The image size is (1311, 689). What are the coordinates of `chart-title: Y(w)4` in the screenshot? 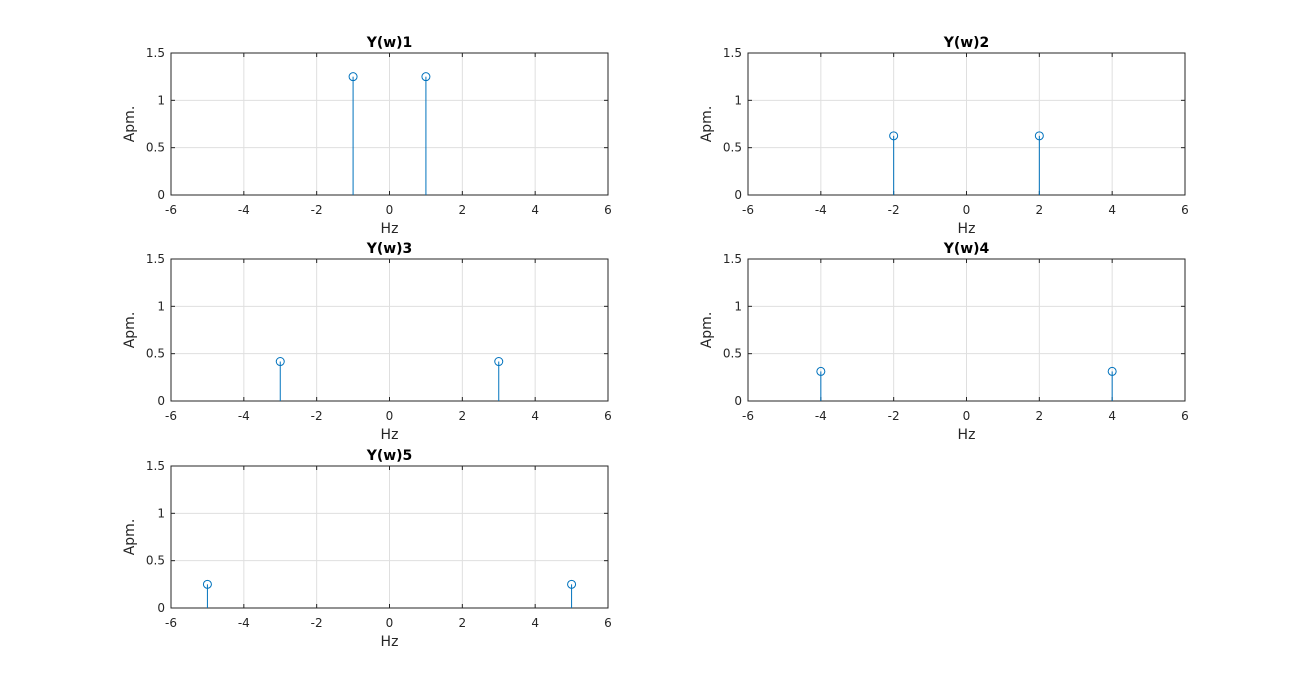 It's located at (966, 249).